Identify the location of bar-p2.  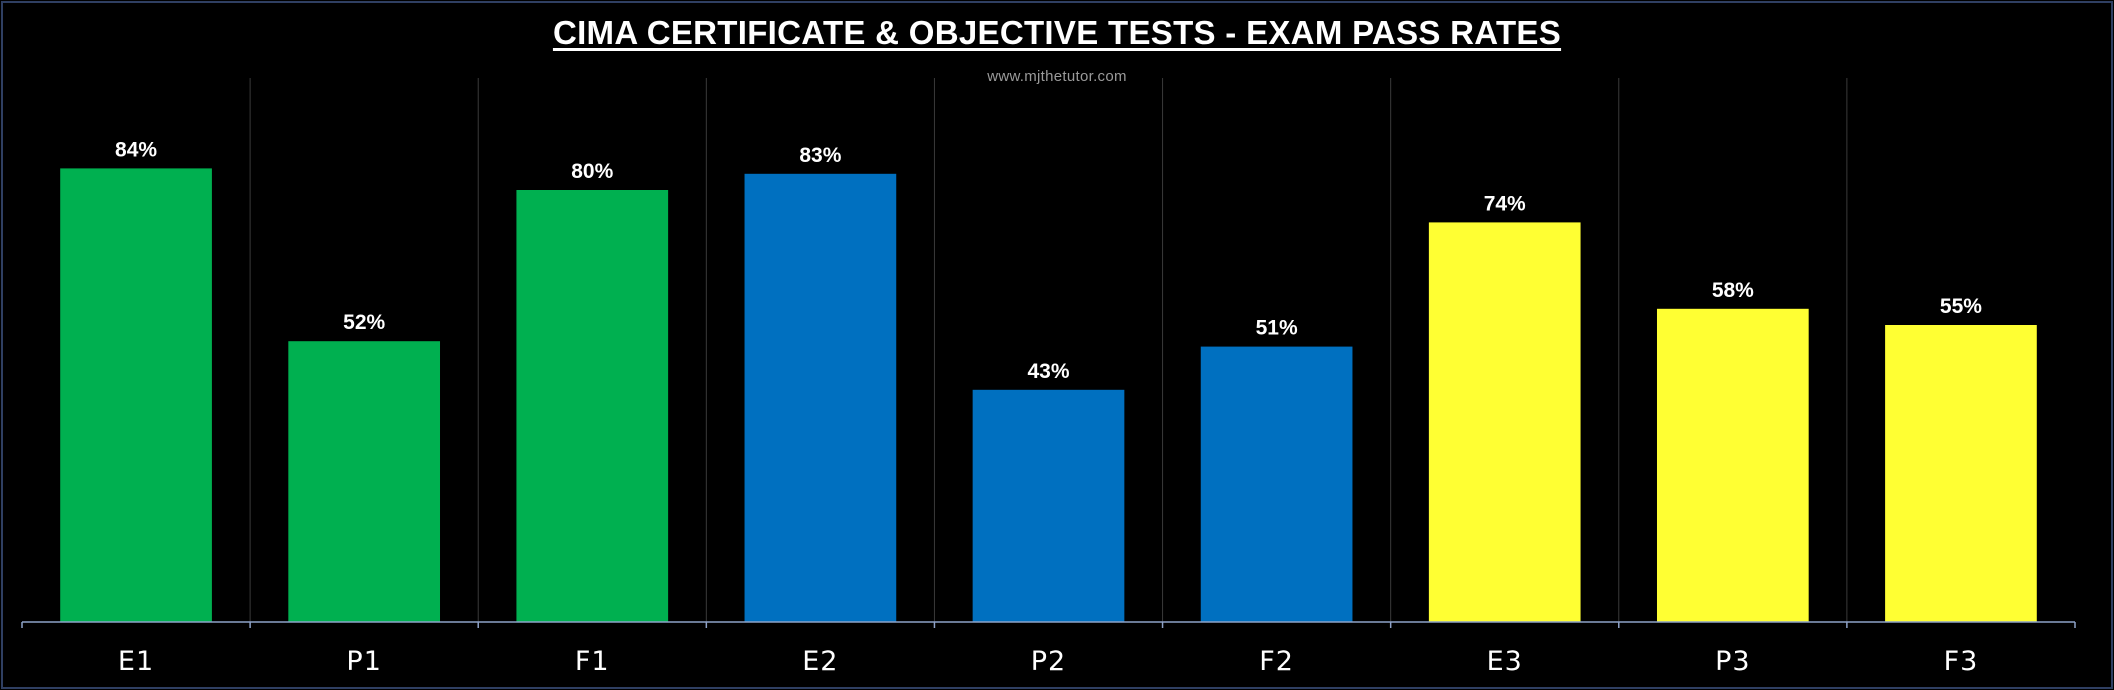
(1048, 505).